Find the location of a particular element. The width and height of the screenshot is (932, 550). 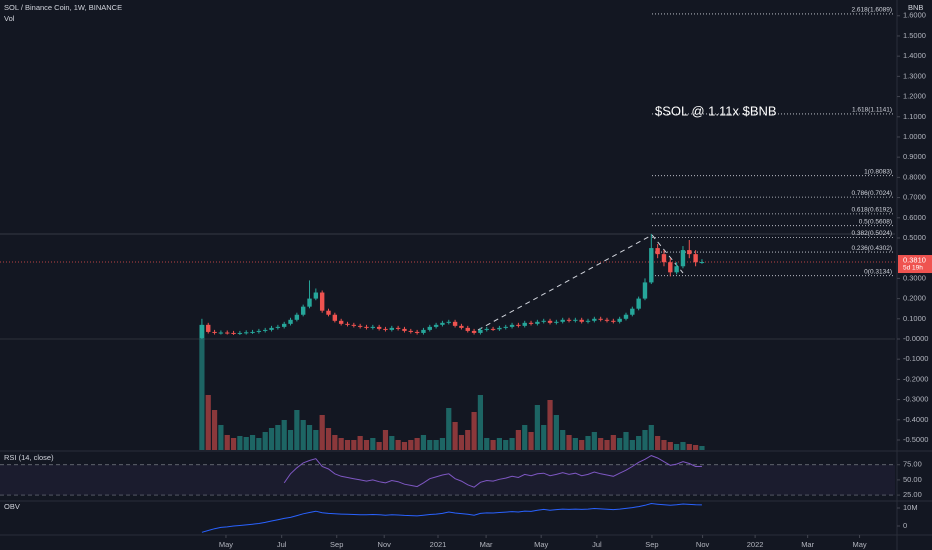

fib-label: 0(0.3134) is located at coordinates (878, 271).